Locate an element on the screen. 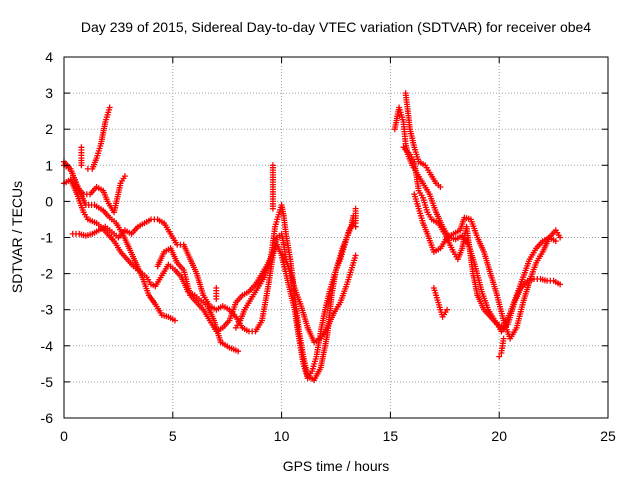 Image resolution: width=640 pixels, height=480 pixels. x-tick-label: 20 is located at coordinates (499, 436).